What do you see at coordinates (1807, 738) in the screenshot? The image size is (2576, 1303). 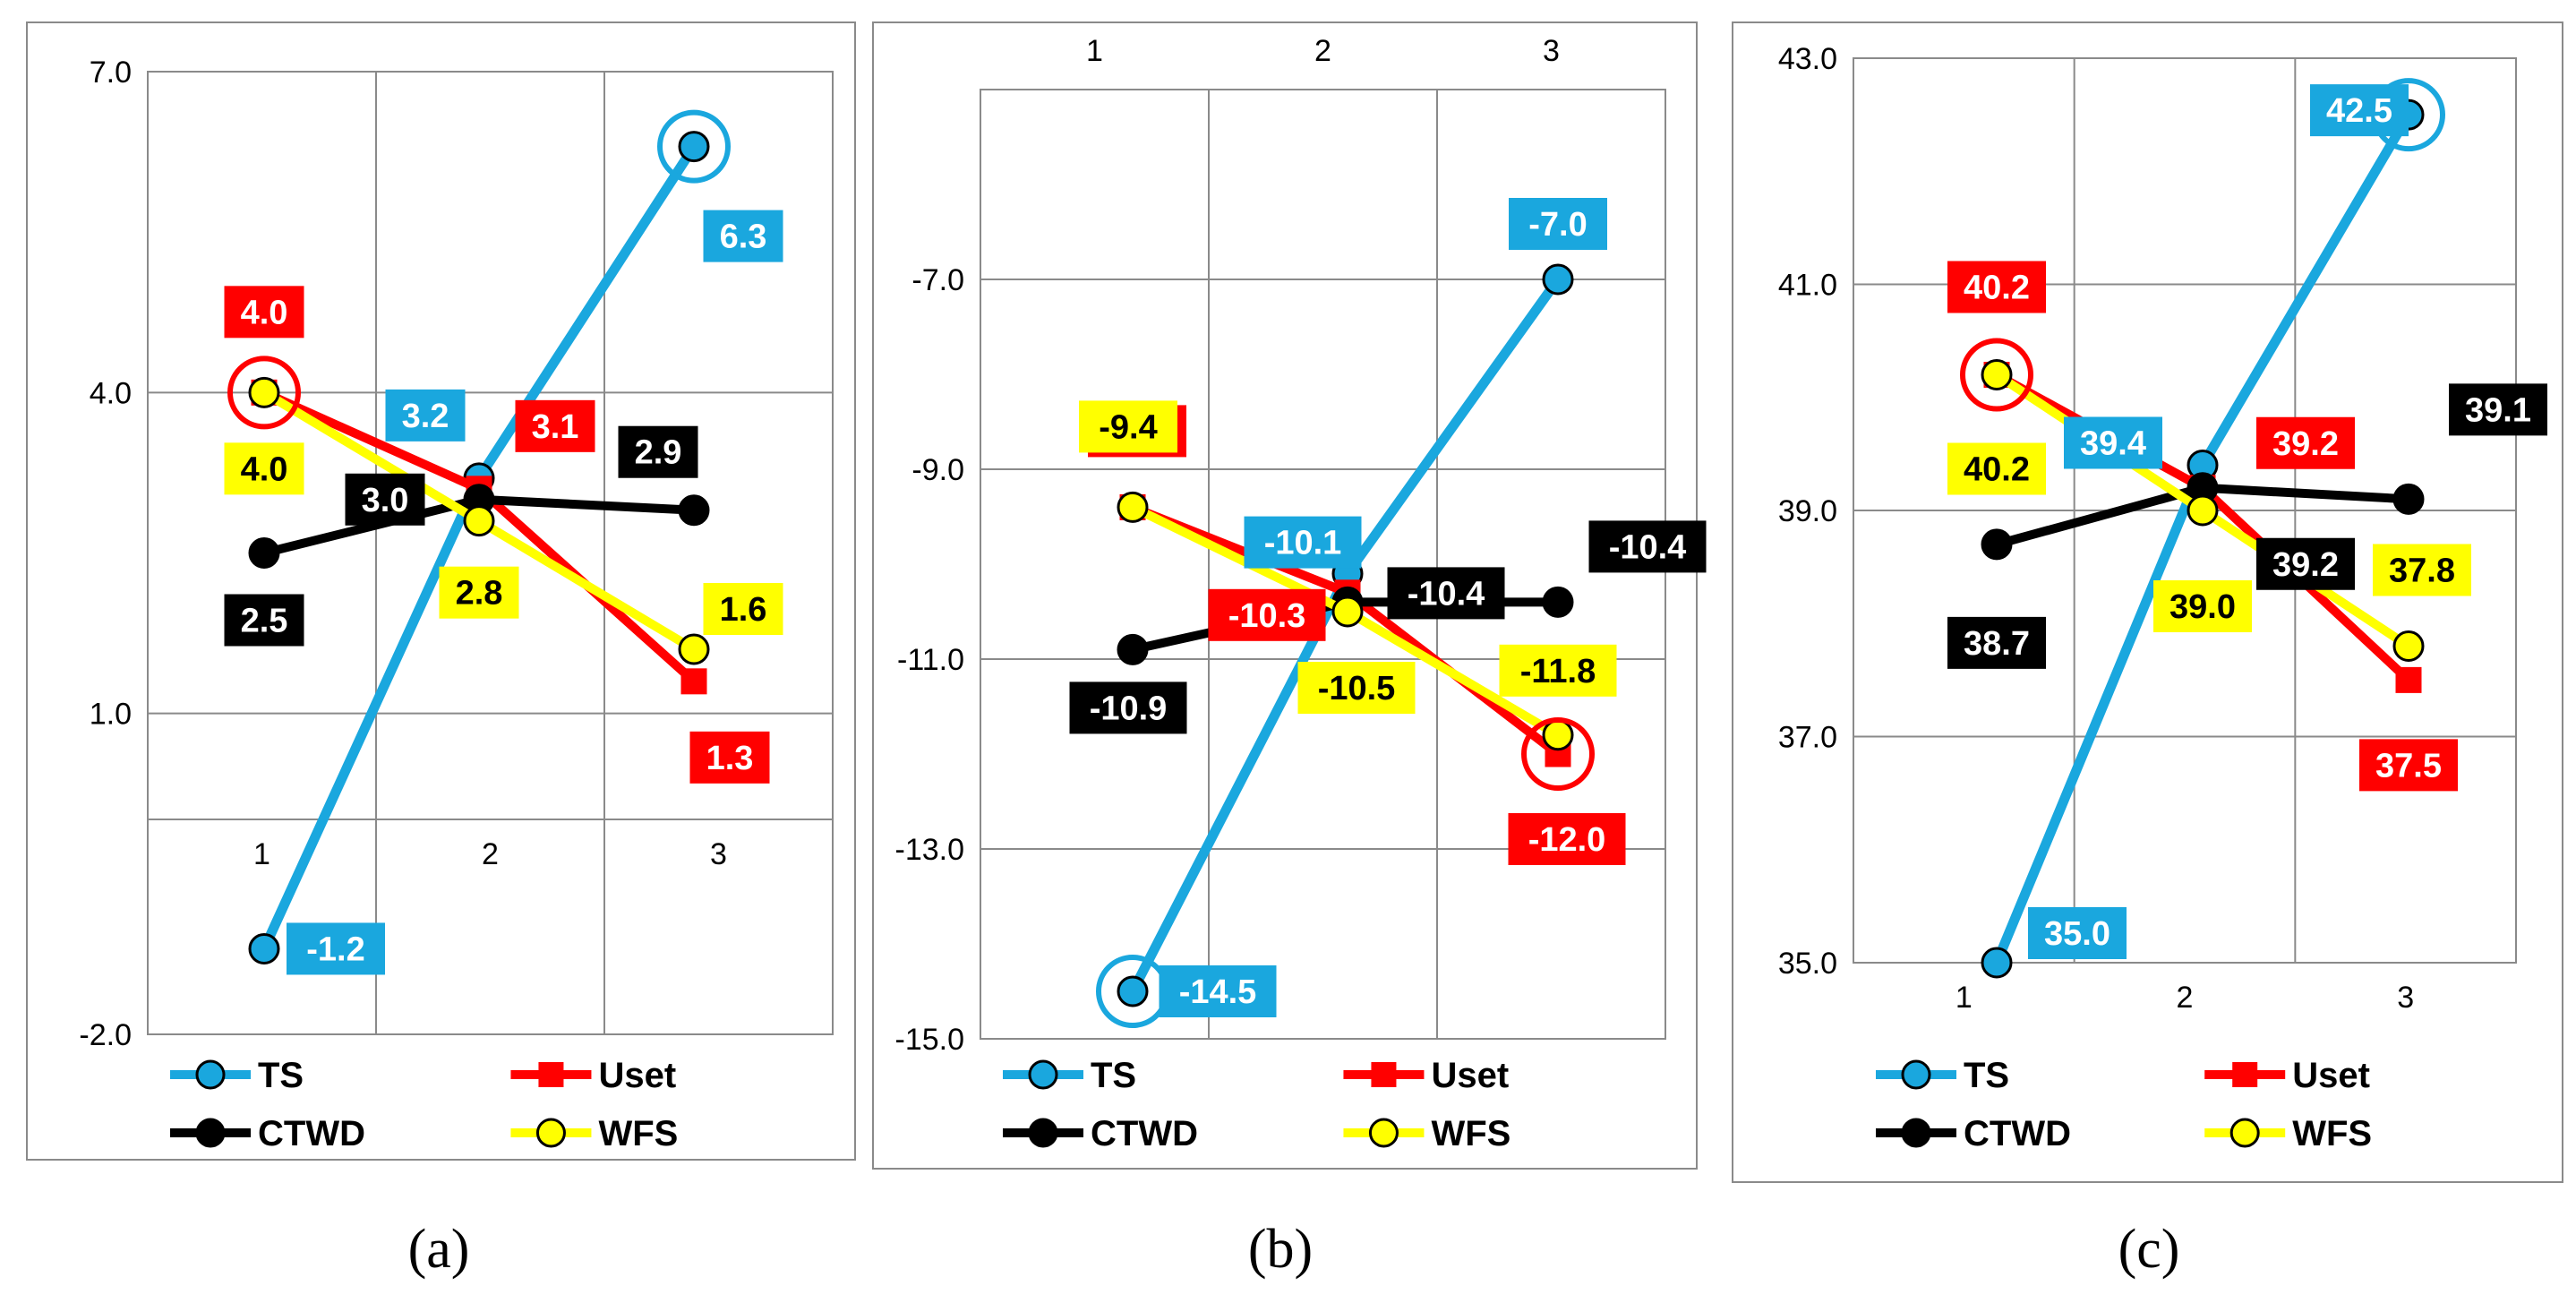 I see `y-tick-label: 37.0` at bounding box center [1807, 738].